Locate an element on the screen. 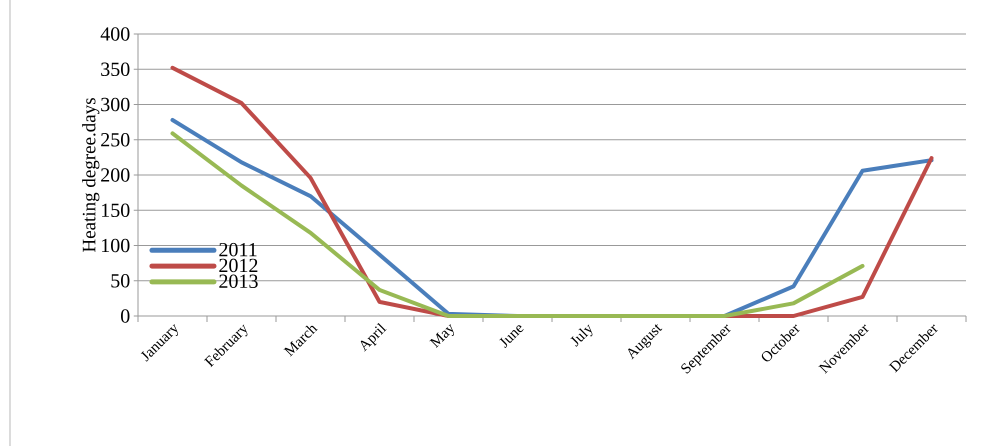 The width and height of the screenshot is (988, 446). x-tick-label: July is located at coordinates (581, 335).